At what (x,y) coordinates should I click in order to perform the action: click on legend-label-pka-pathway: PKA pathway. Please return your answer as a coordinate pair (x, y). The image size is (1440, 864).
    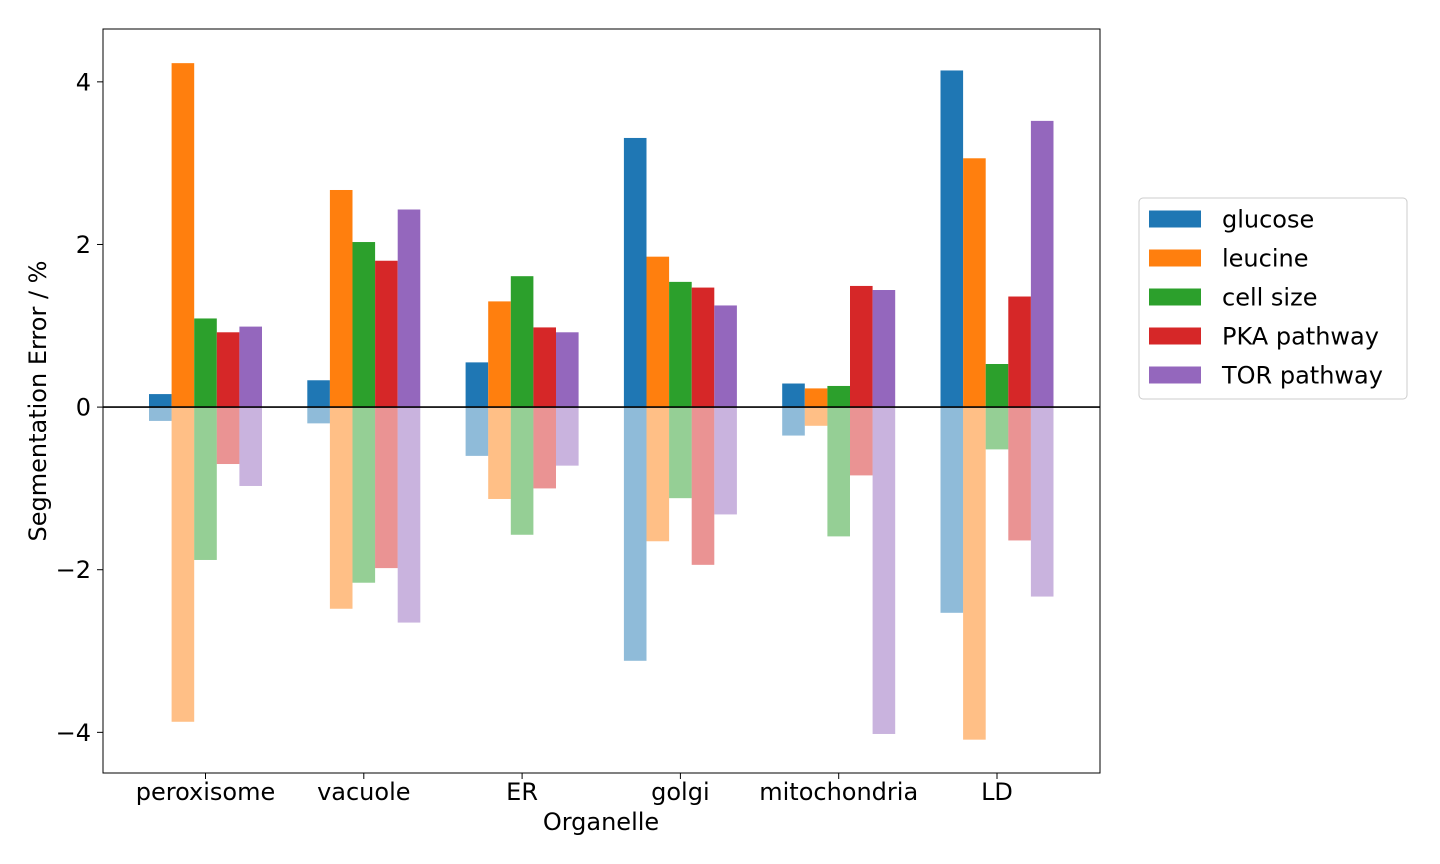
    Looking at the image, I should click on (1300, 337).